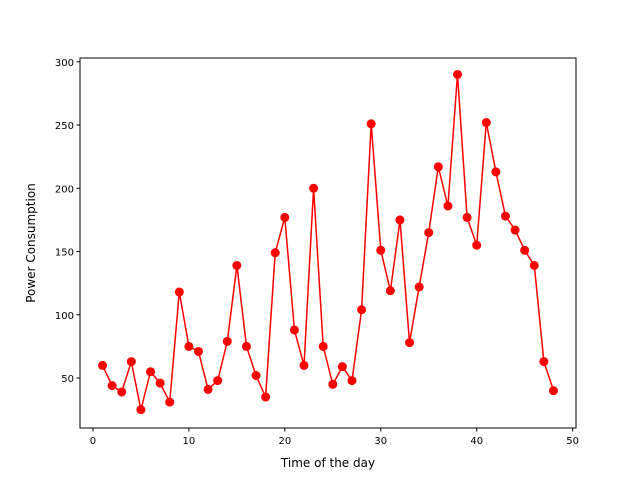 Image resolution: width=640 pixels, height=484 pixels. I want to click on y-tick-label: 250, so click(64, 126).